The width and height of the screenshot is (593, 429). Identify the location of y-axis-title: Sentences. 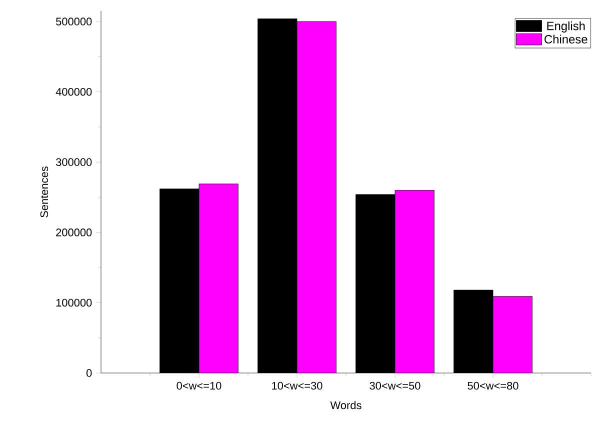
(44, 192).